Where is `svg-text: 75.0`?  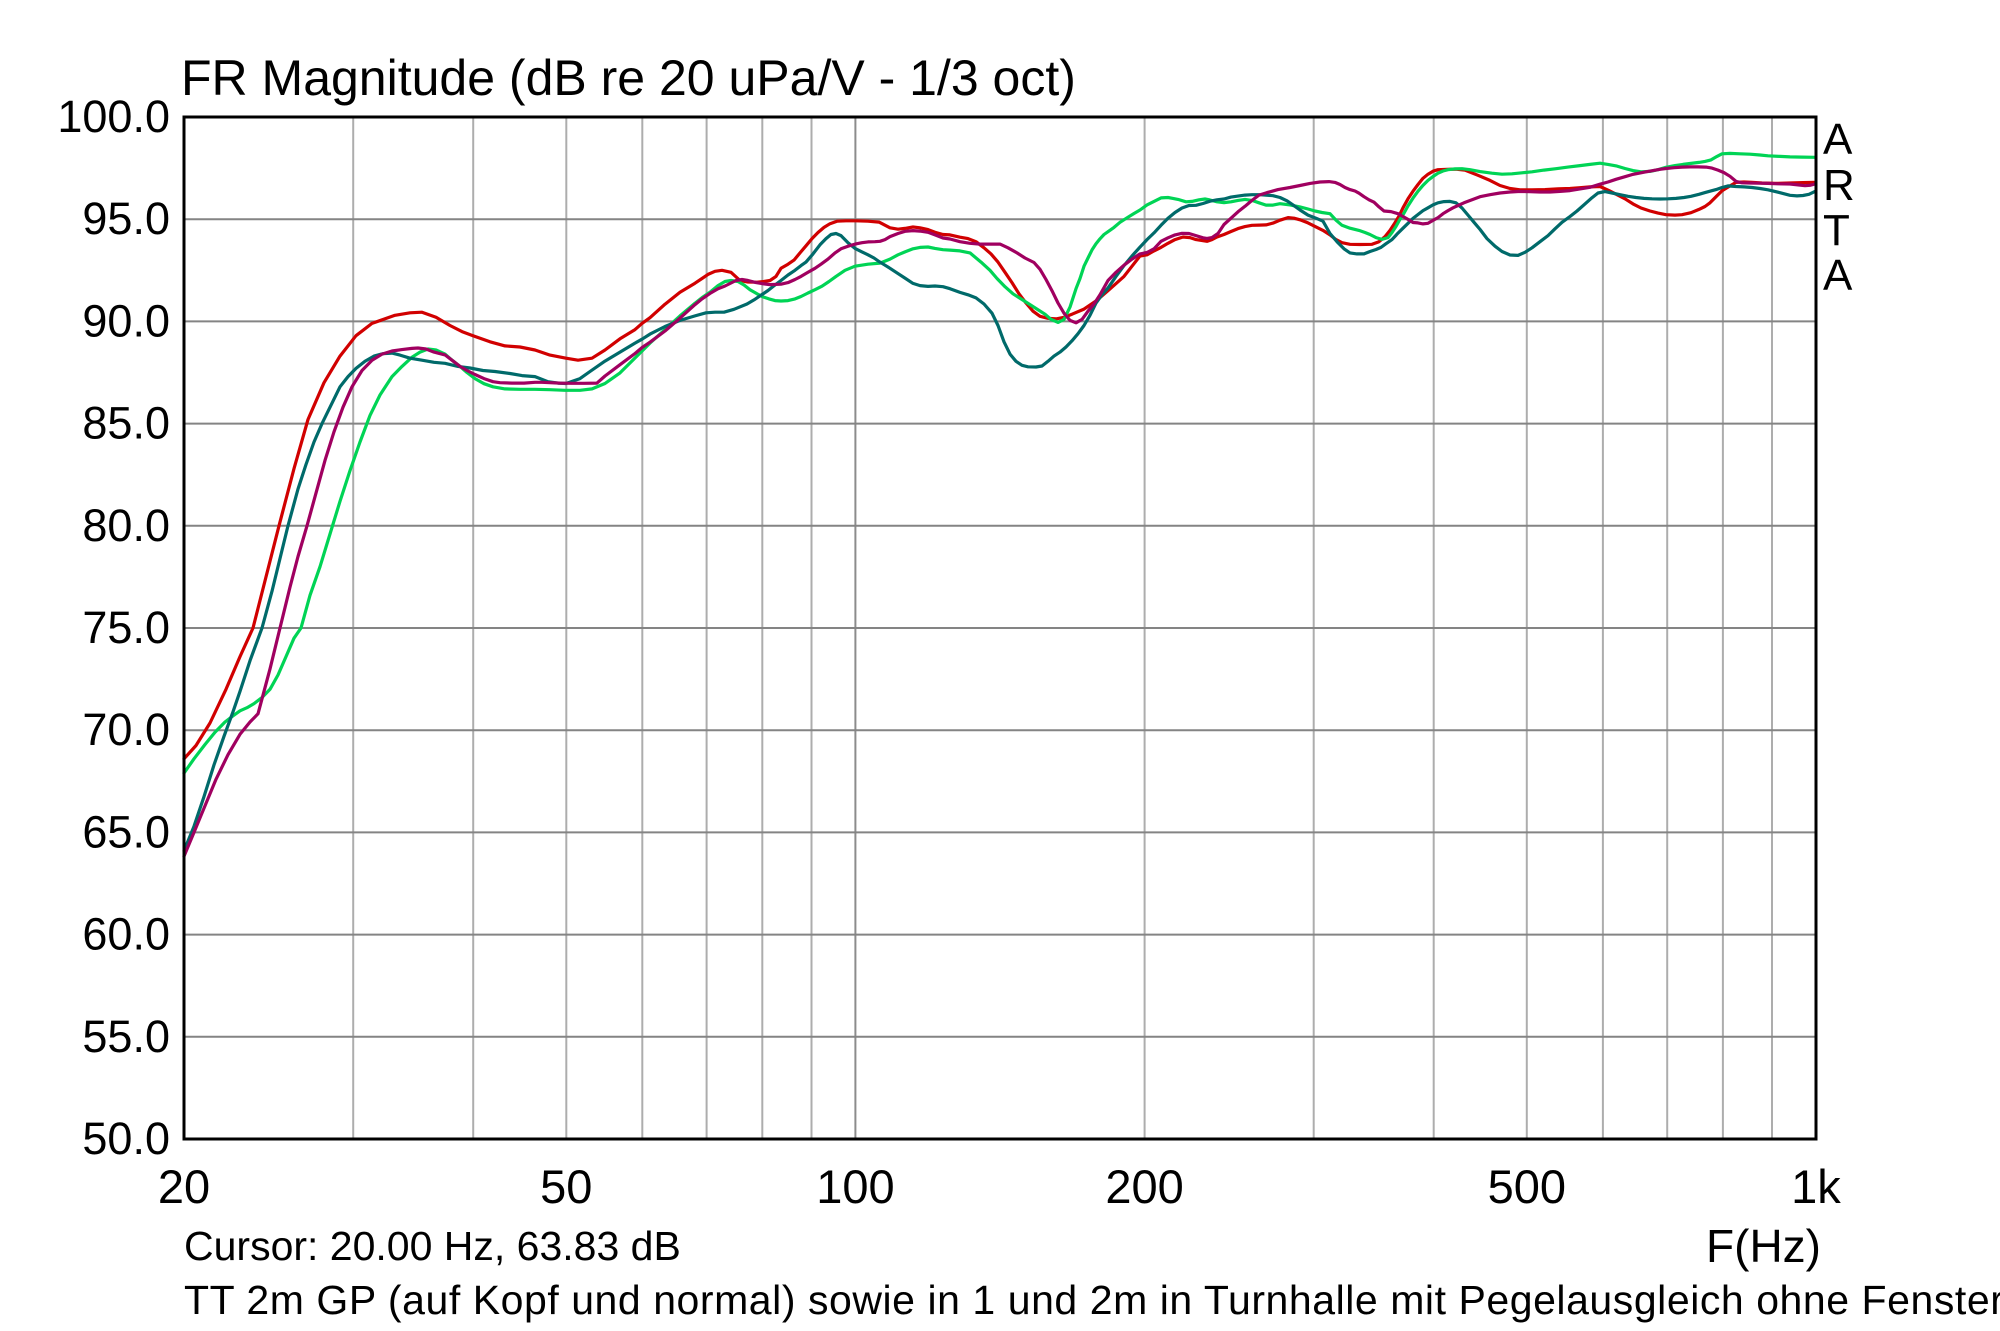
svg-text: 75.0 is located at coordinates (126, 627).